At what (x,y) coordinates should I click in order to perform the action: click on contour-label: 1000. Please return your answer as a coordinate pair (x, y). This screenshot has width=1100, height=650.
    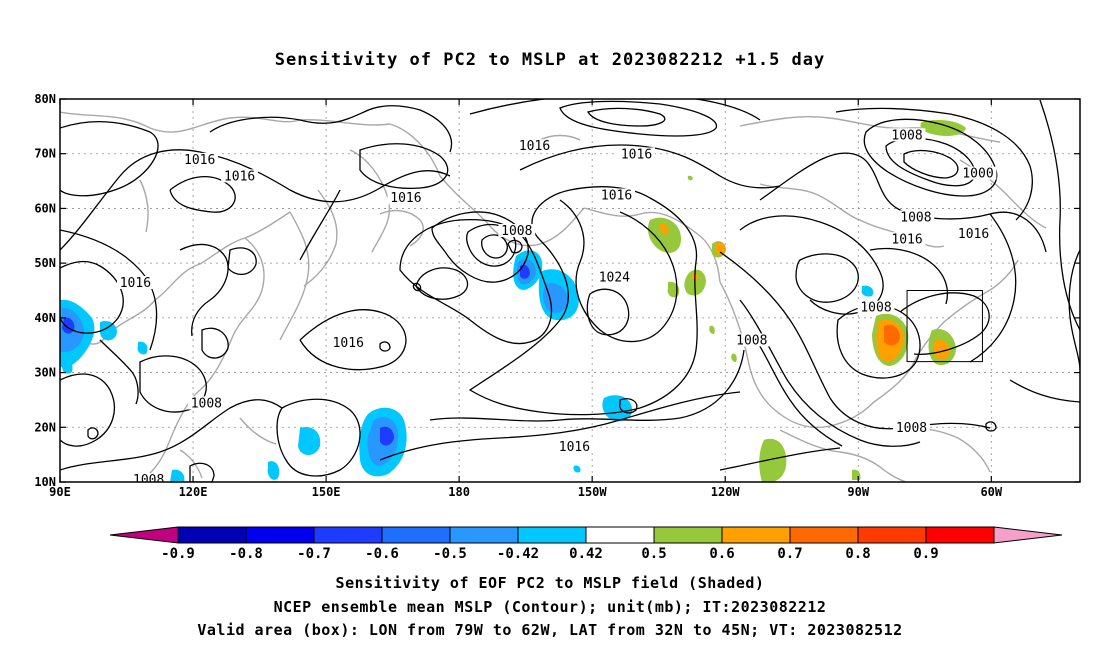
    Looking at the image, I should click on (977, 174).